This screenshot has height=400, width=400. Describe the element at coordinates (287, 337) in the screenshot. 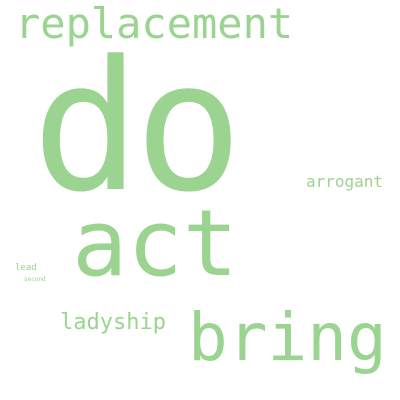

I see `word-bring: bring` at that location.